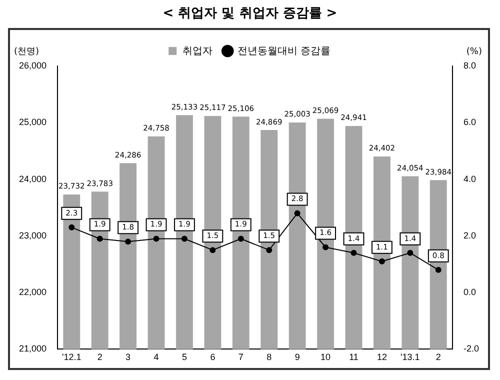  Describe the element at coordinates (410, 357) in the screenshot. I see `x-tick-label: '13.1` at that location.